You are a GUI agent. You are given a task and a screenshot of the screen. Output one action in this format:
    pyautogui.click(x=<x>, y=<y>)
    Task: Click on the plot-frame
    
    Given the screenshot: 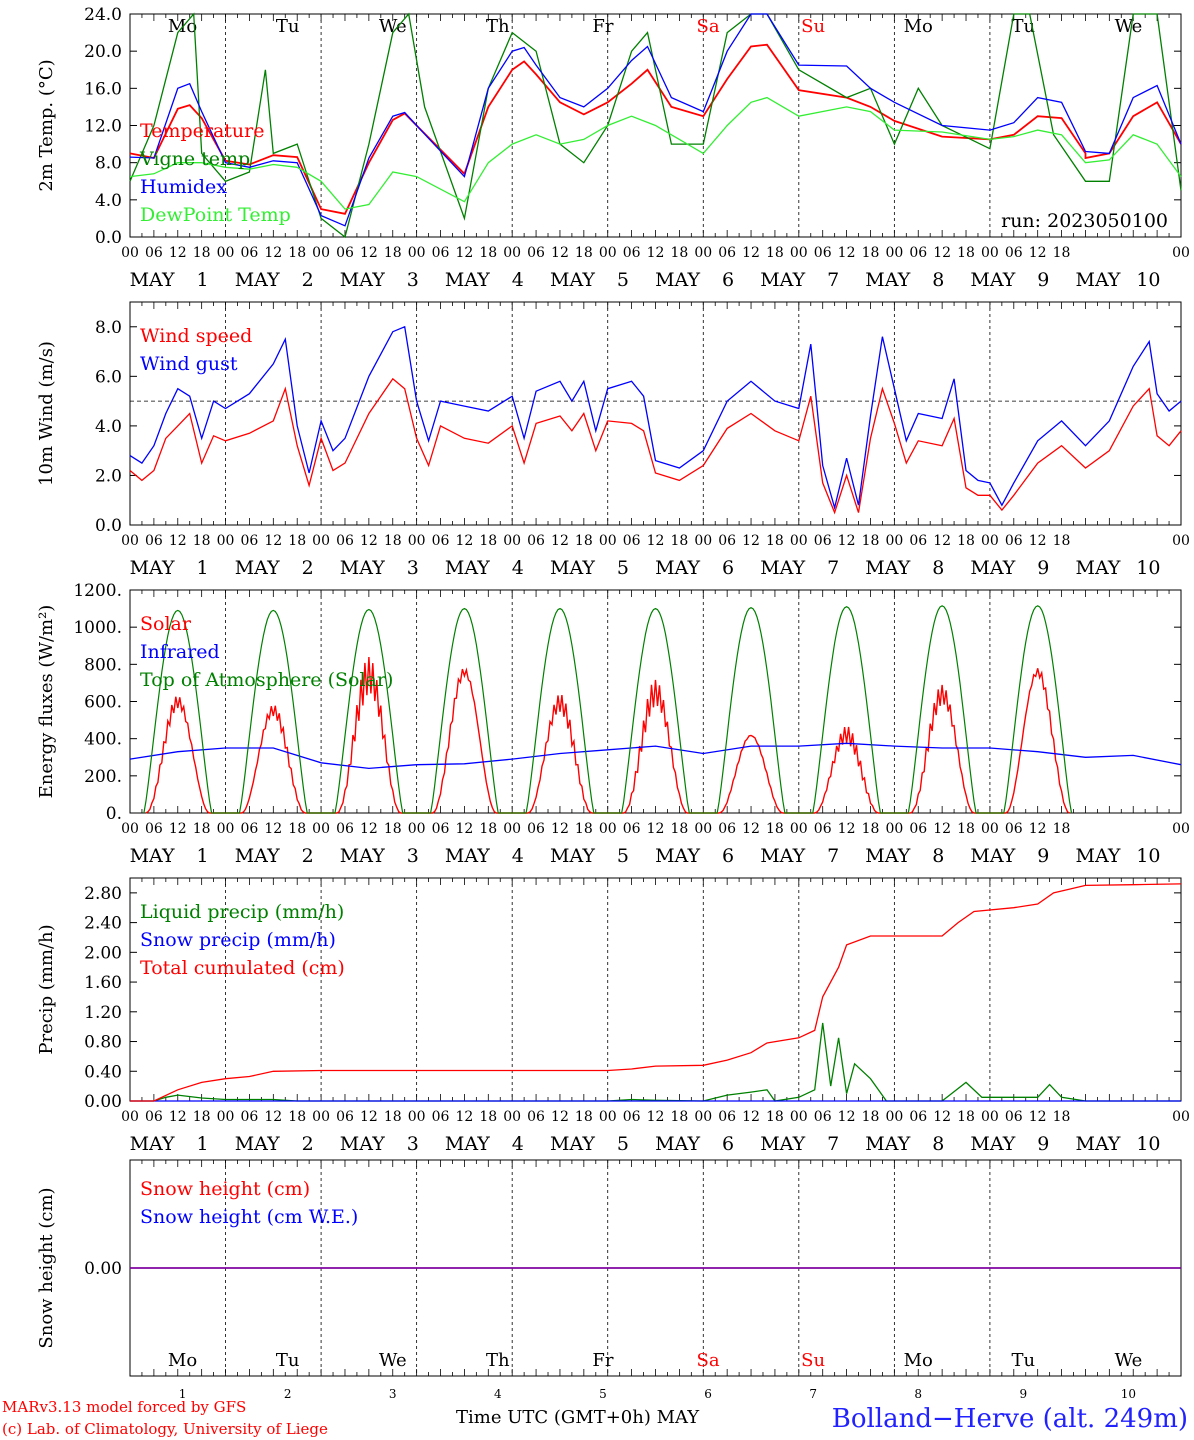 What is the action you would take?
    pyautogui.click(x=655, y=413)
    